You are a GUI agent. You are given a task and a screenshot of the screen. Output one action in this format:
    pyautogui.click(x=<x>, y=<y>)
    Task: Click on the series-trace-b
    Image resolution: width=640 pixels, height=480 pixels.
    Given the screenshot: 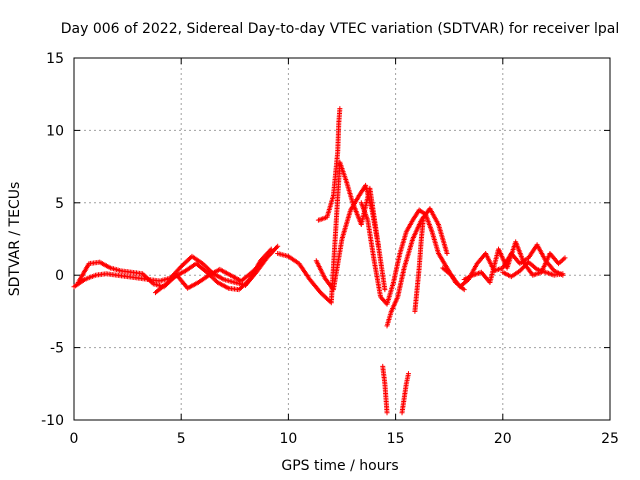 What is the action you would take?
    pyautogui.click(x=174, y=269)
    